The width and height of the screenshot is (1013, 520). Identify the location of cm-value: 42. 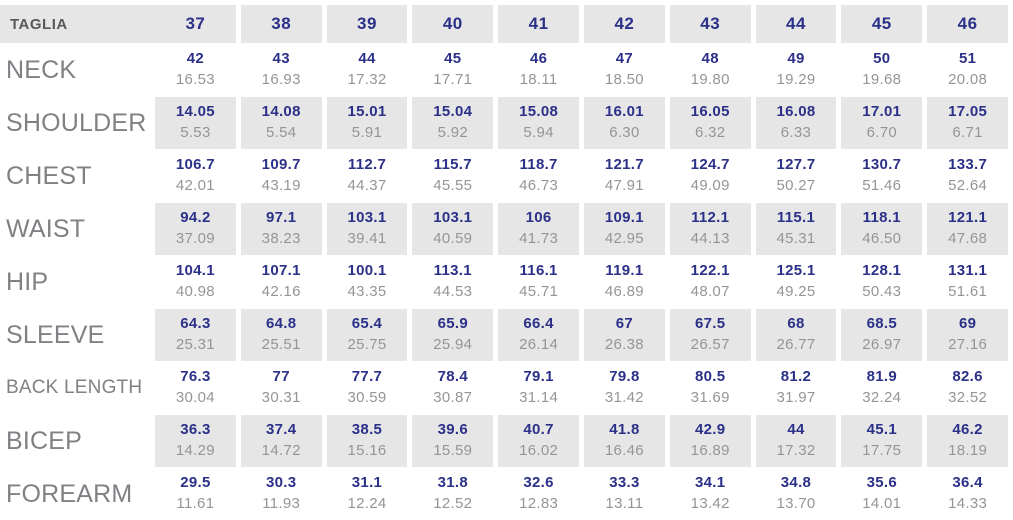
(195, 59).